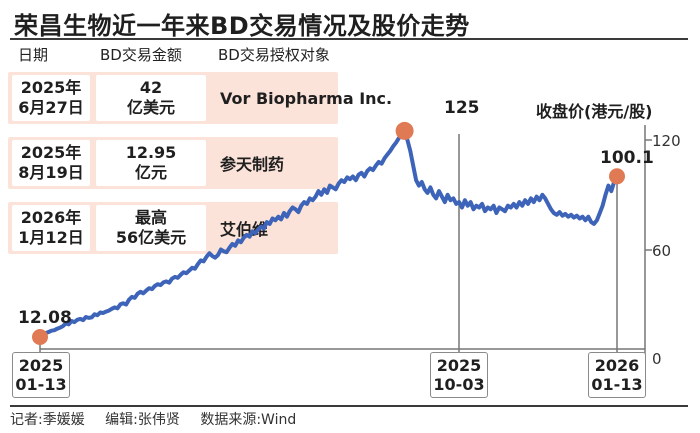 The image size is (700, 433). I want to click on deal-date: 2025年 6月27日, so click(51, 98).